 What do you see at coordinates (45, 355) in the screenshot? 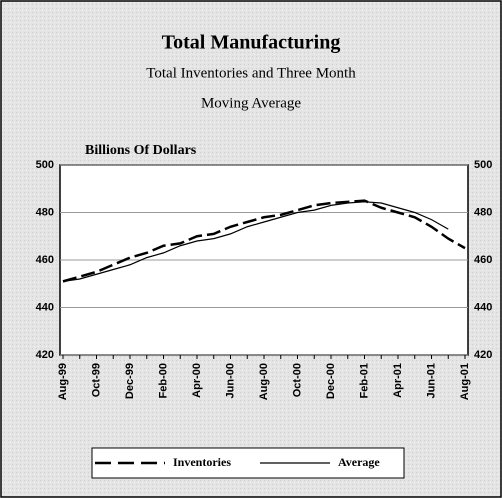
I see `y-tick-label: 420` at bounding box center [45, 355].